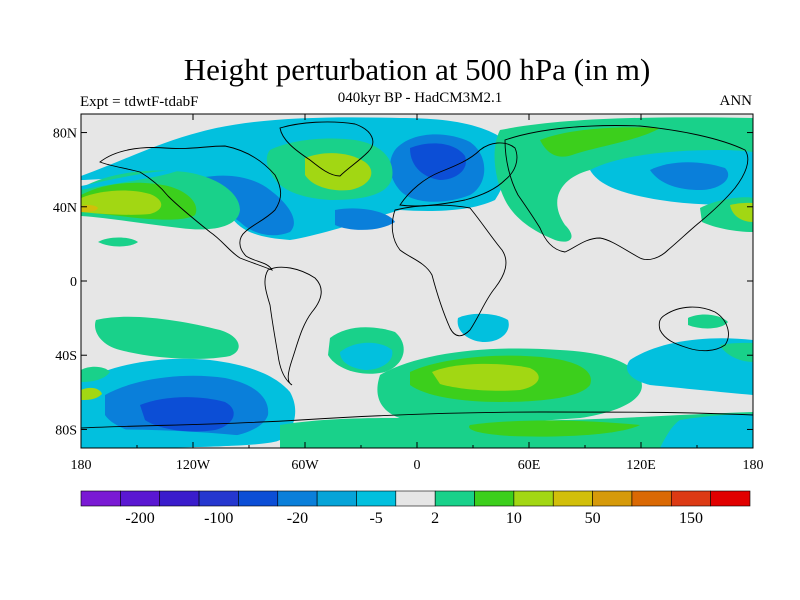 This screenshot has height=600, width=800. I want to click on lon-tick-label: 60E, so click(529, 465).